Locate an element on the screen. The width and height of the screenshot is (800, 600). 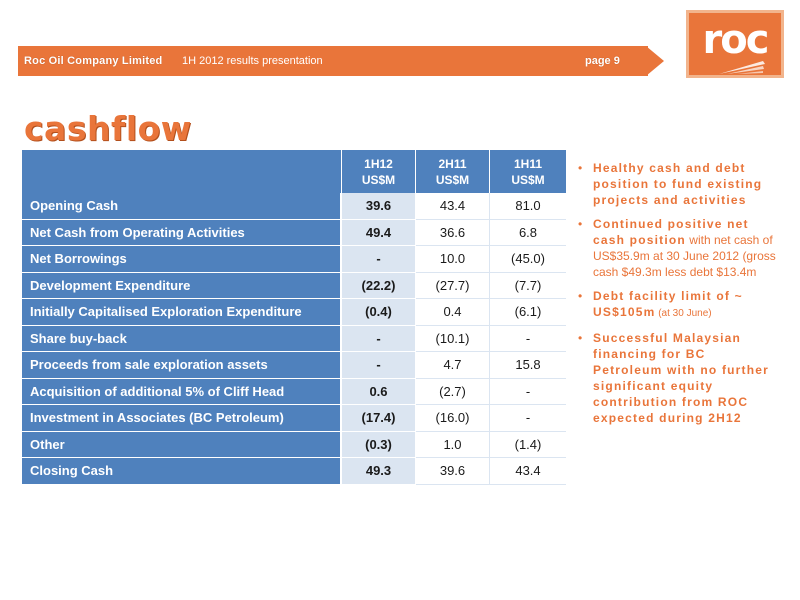
table-row: Net Borrowings -10.0 (45.0) is located at coordinates (294, 259).